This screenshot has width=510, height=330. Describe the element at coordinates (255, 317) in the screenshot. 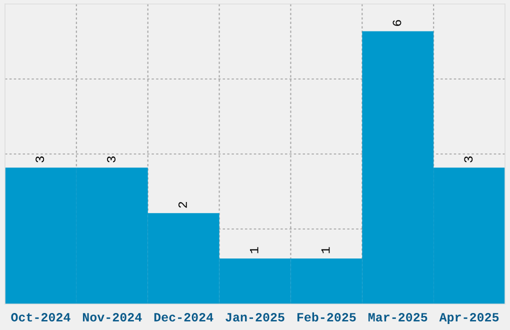

I see `x-tick-label: Jan-2025` at that location.